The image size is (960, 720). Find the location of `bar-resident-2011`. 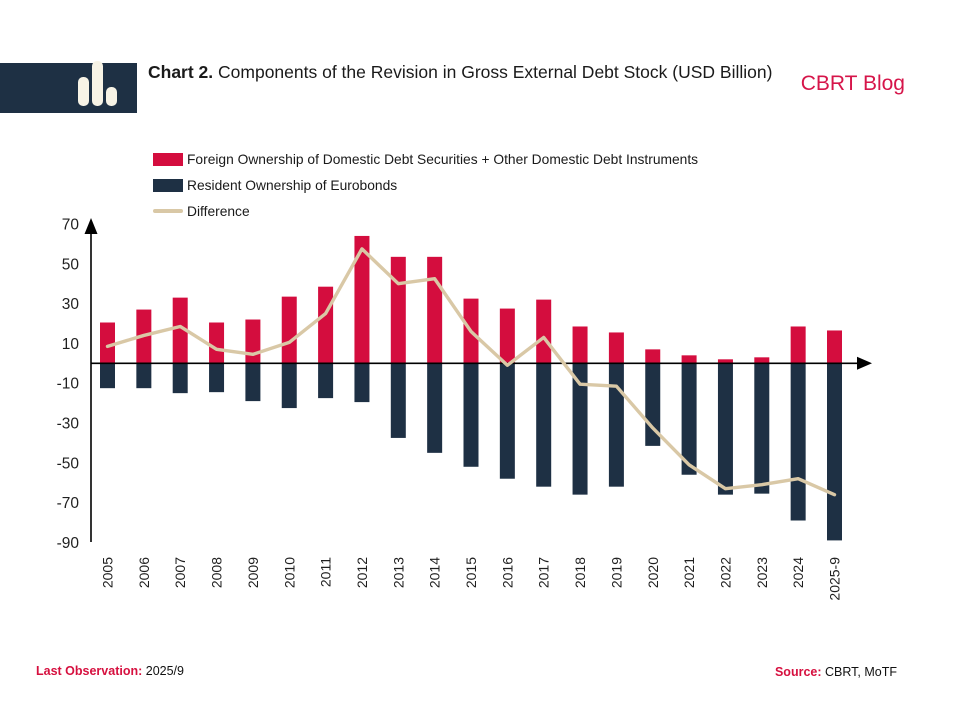

bar-resident-2011 is located at coordinates (326, 381).